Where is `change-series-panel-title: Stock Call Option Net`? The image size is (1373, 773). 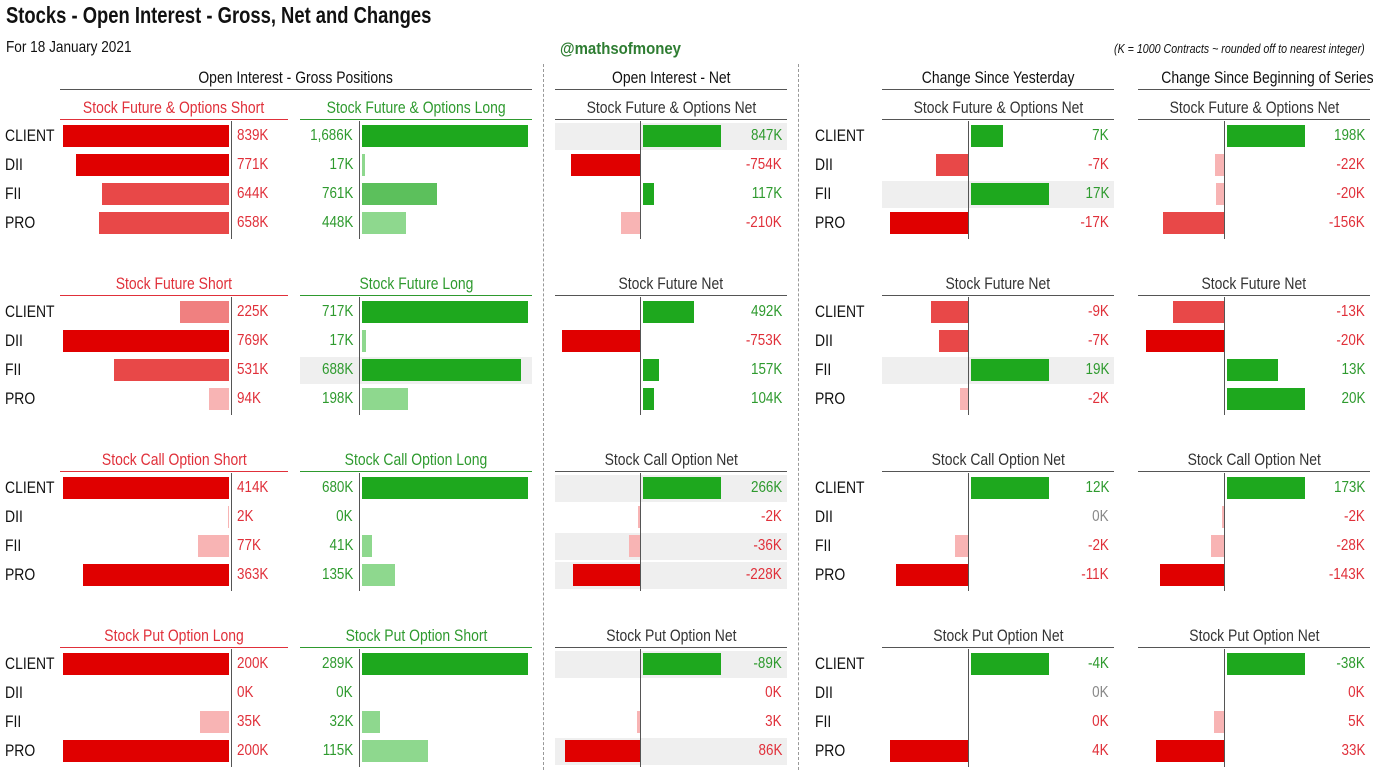
change-series-panel-title: Stock Call Option Net is located at coordinates (1254, 460).